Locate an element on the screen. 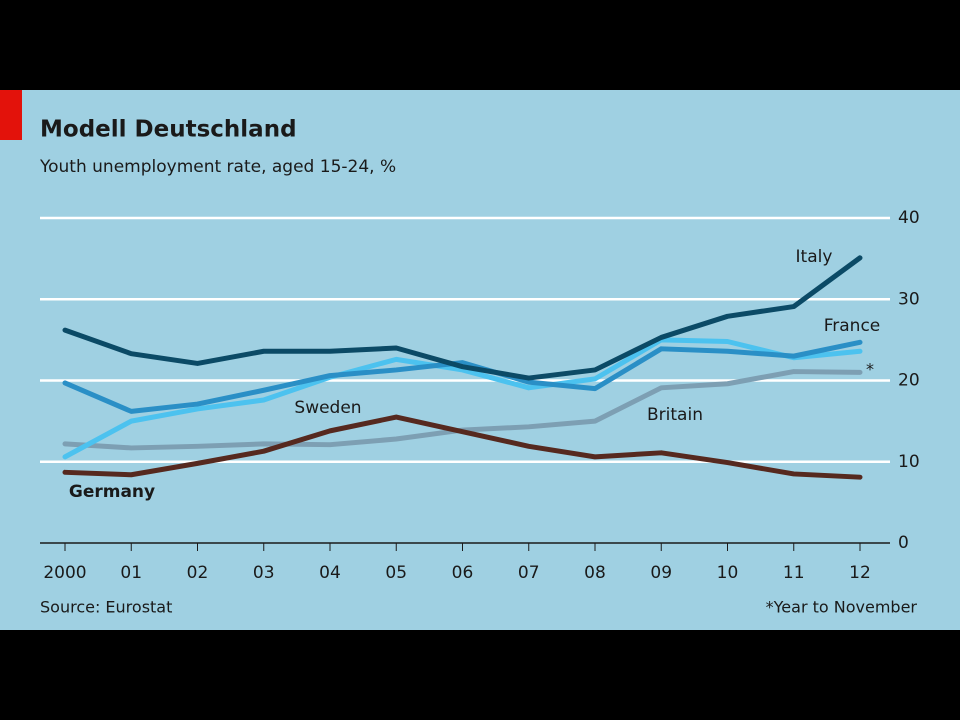  y-tick-label: 0 is located at coordinates (903, 543).